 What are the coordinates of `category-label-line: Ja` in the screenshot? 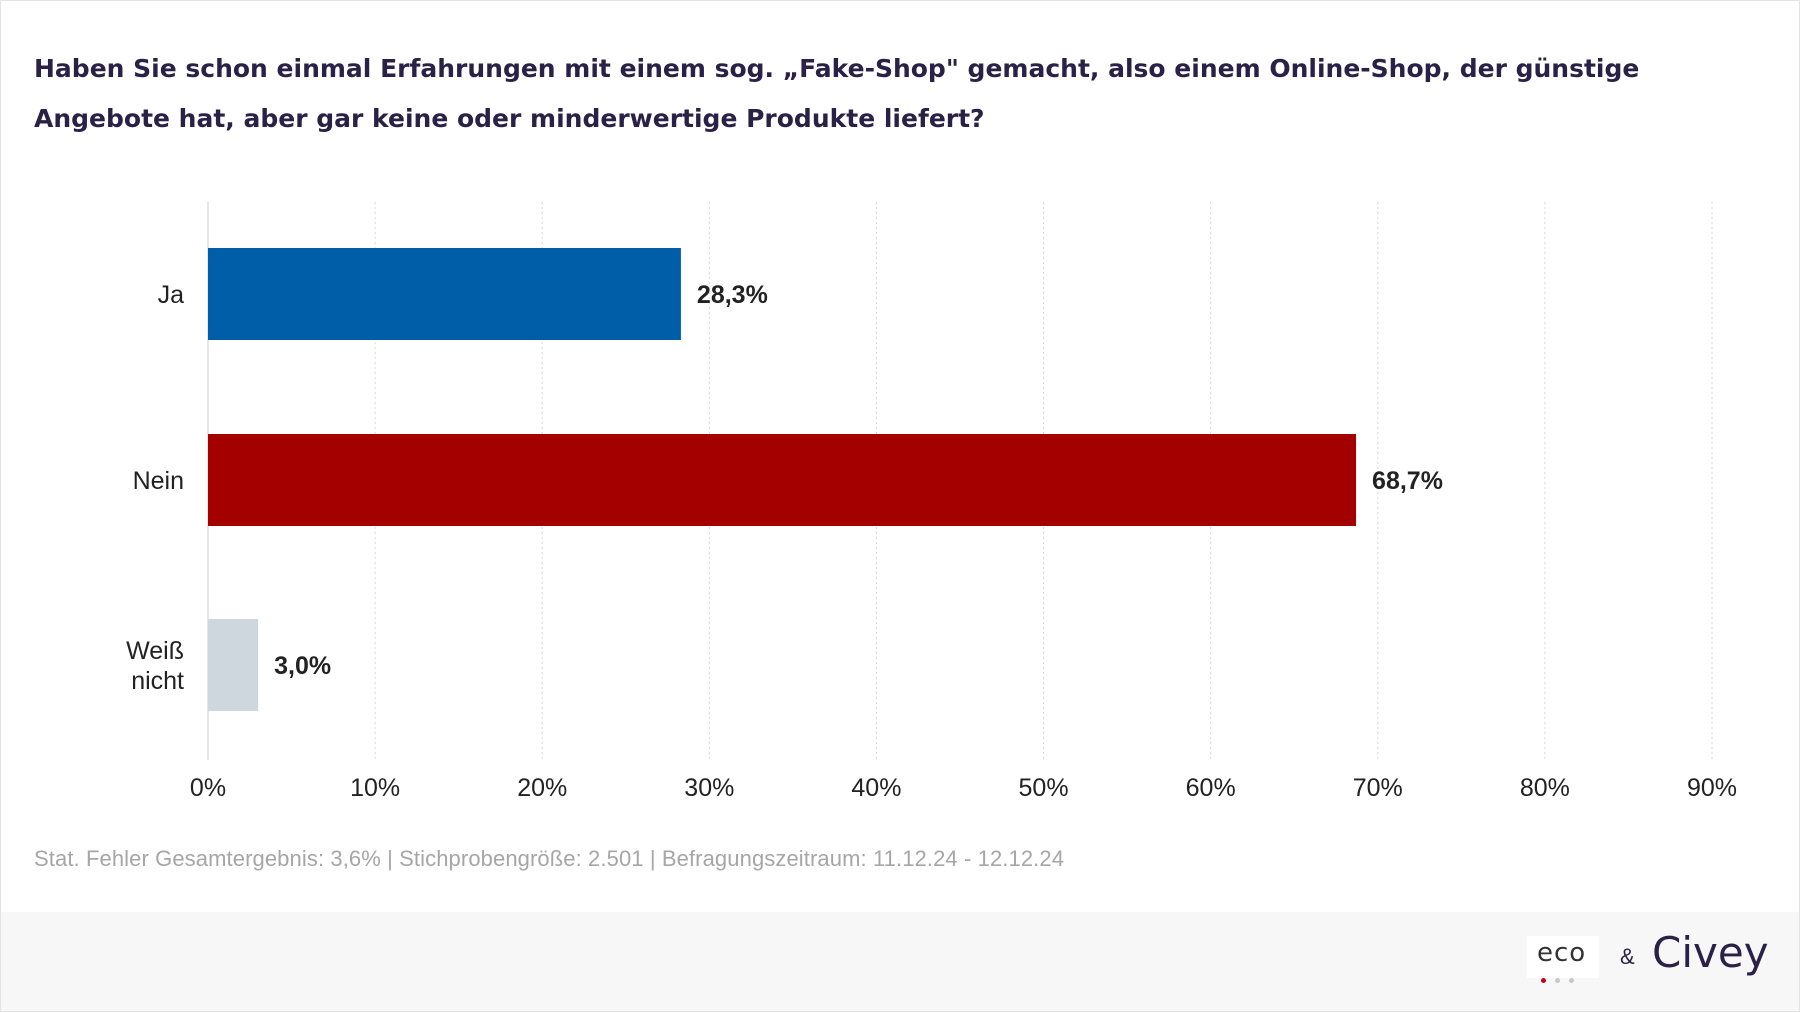 It's located at (171, 295).